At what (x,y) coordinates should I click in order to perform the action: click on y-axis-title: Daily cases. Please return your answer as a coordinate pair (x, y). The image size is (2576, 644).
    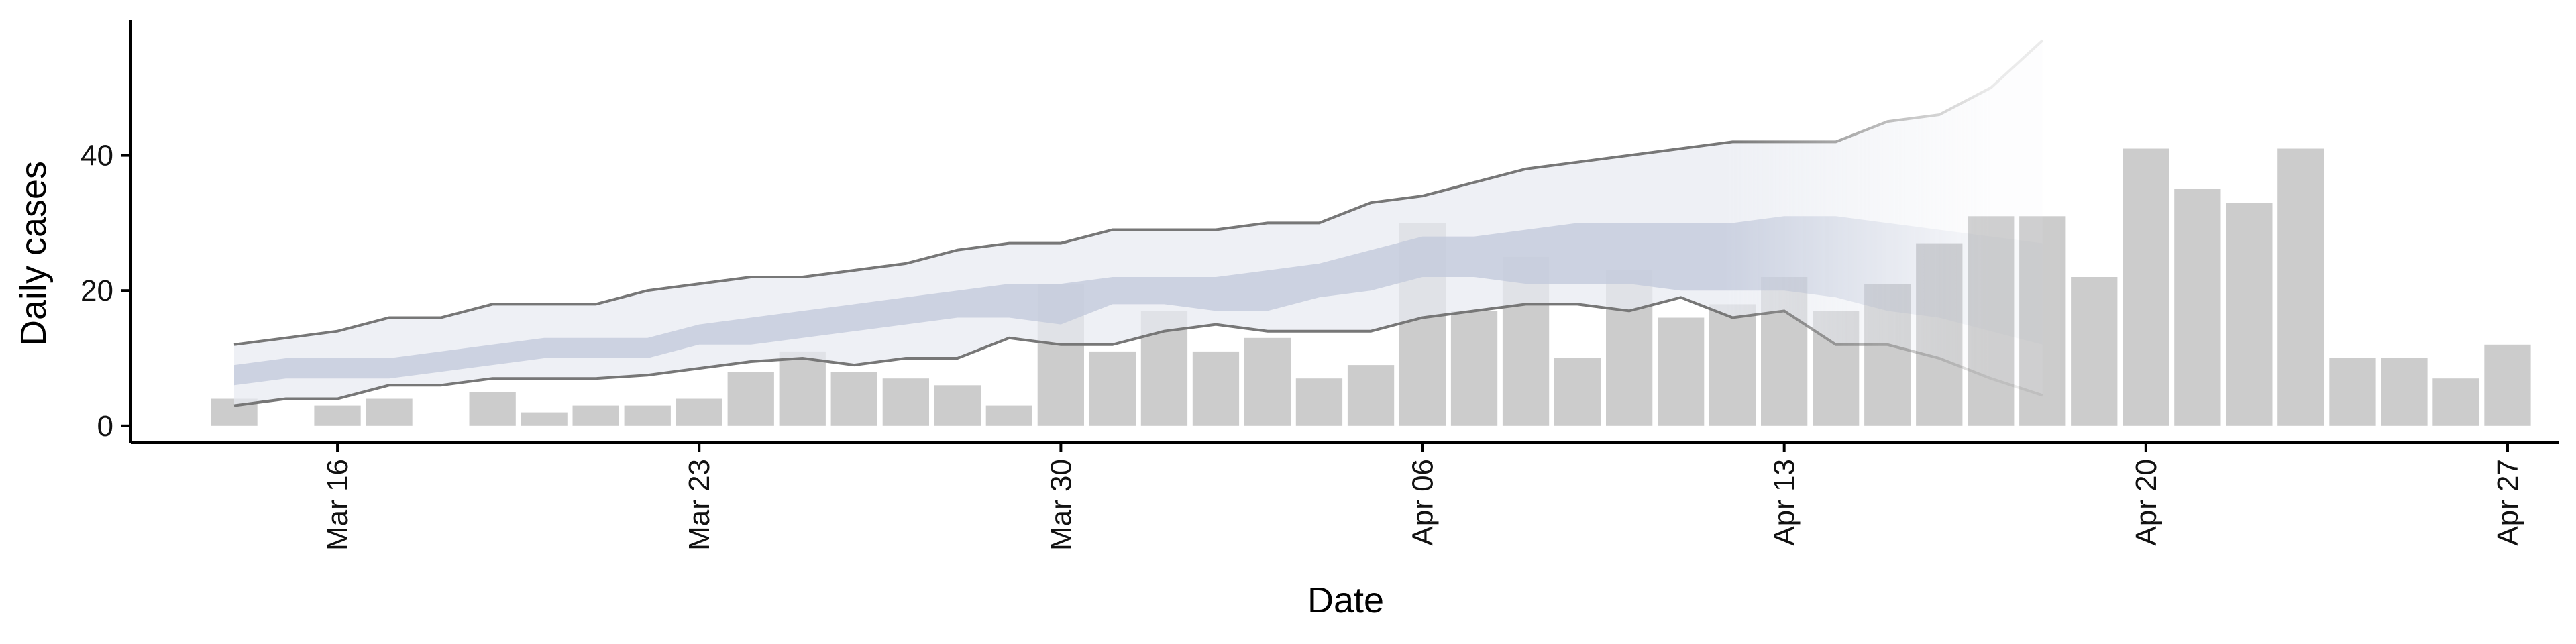
    Looking at the image, I should click on (33, 253).